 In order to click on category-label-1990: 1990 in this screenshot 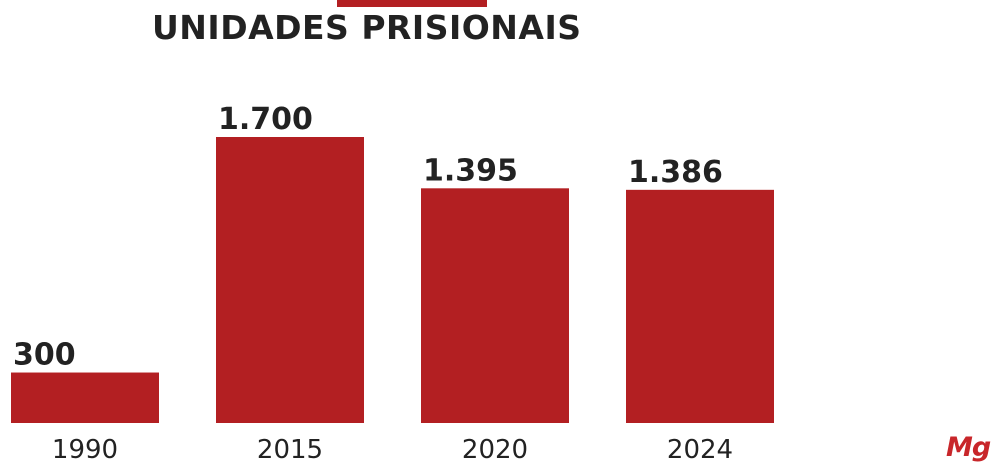, I will do `click(85, 450)`.